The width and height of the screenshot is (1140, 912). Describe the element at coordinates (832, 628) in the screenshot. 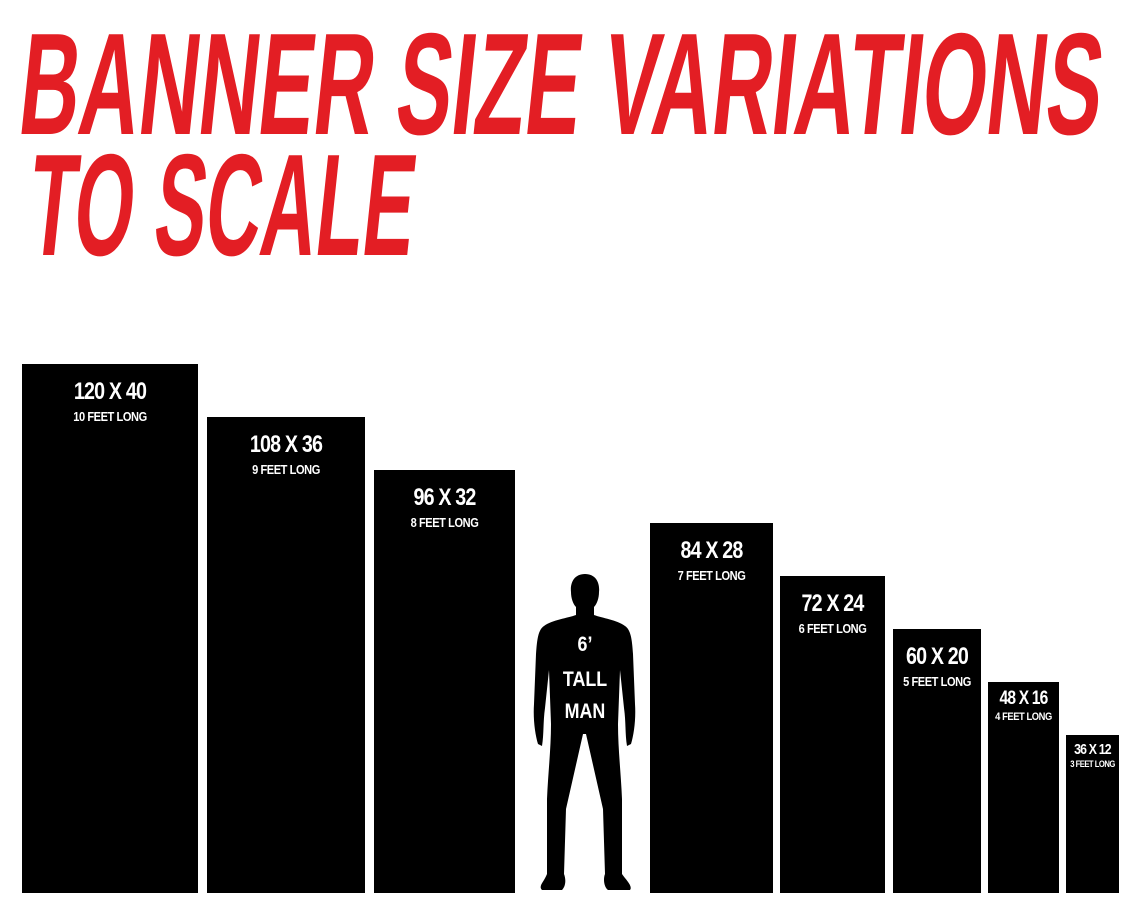

I see `banner-length: 6 FEET LONG` at that location.